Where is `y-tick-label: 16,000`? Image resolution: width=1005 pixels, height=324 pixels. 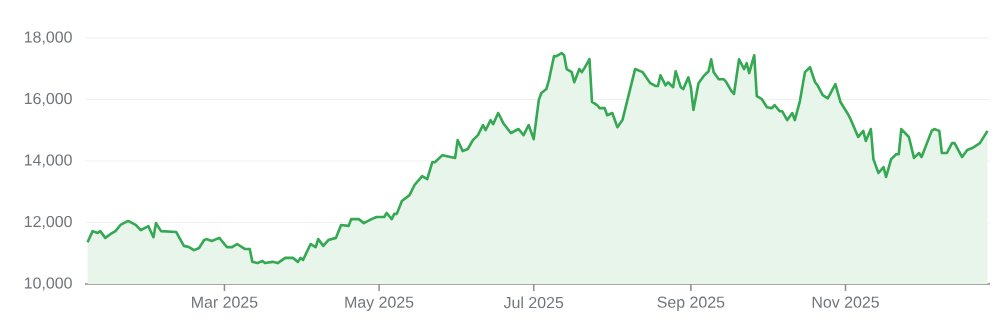 y-tick-label: 16,000 is located at coordinates (48, 99).